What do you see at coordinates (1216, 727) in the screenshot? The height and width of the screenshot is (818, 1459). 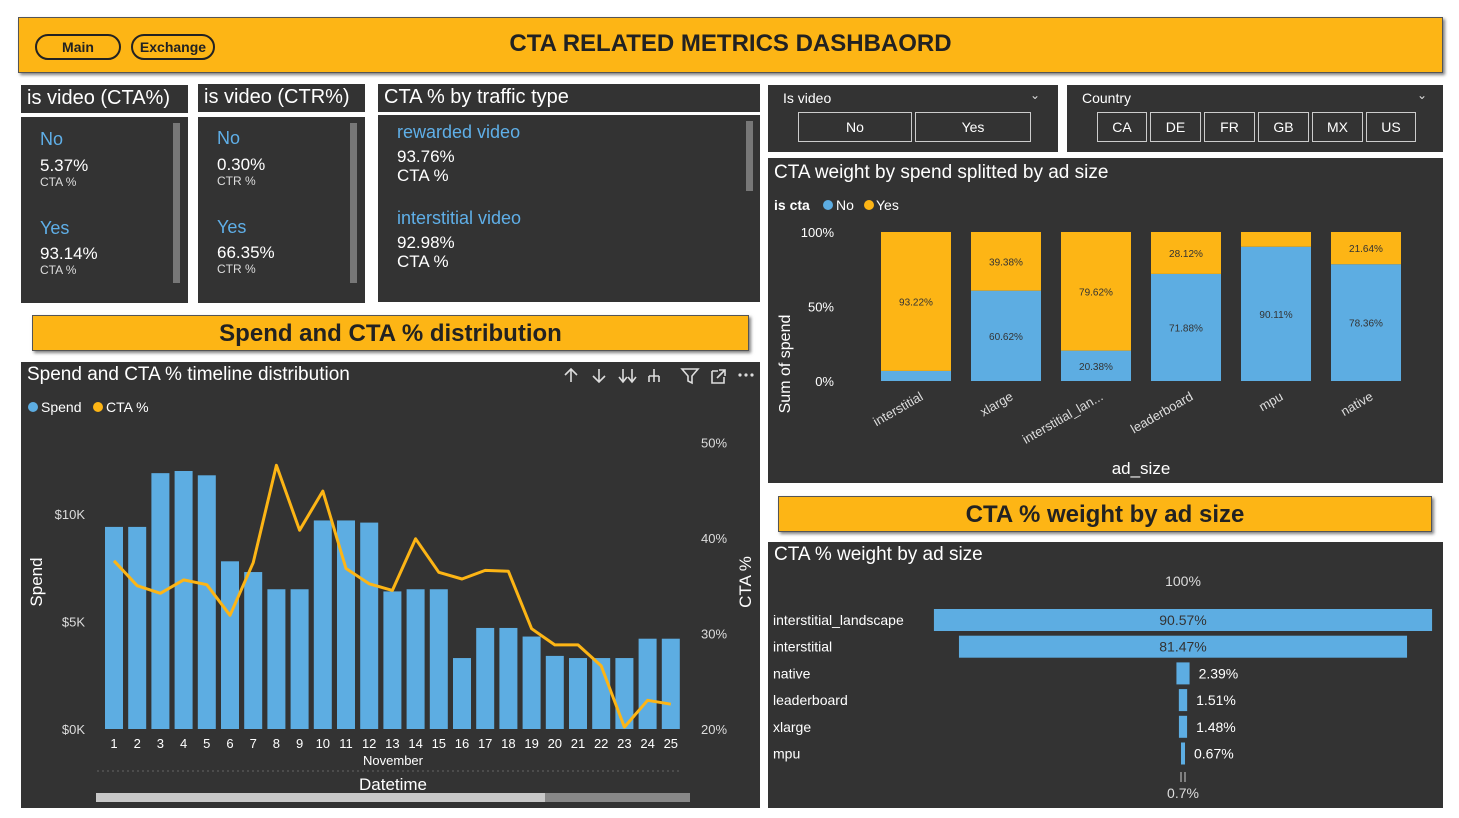 I see `funnel-data-label: 1.48%` at bounding box center [1216, 727].